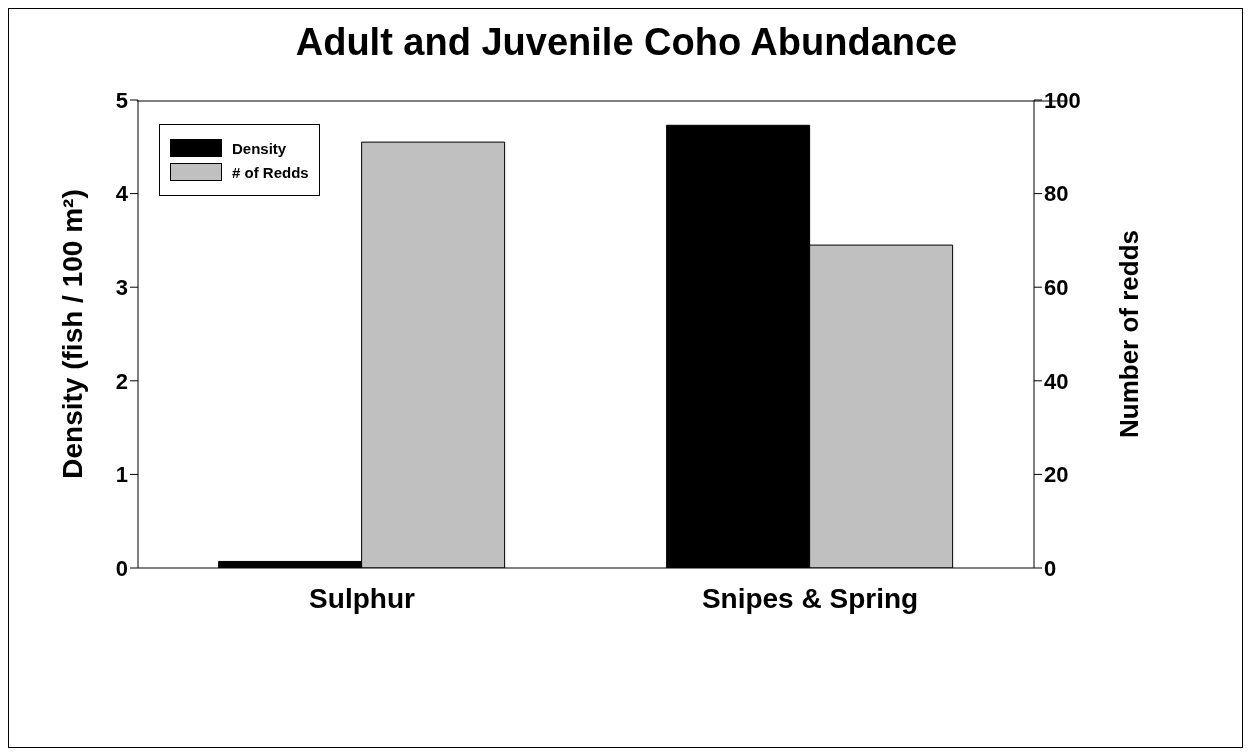 This screenshot has width=1251, height=756. Describe the element at coordinates (1056, 194) in the screenshot. I see `y2-tick-label: 80` at that location.